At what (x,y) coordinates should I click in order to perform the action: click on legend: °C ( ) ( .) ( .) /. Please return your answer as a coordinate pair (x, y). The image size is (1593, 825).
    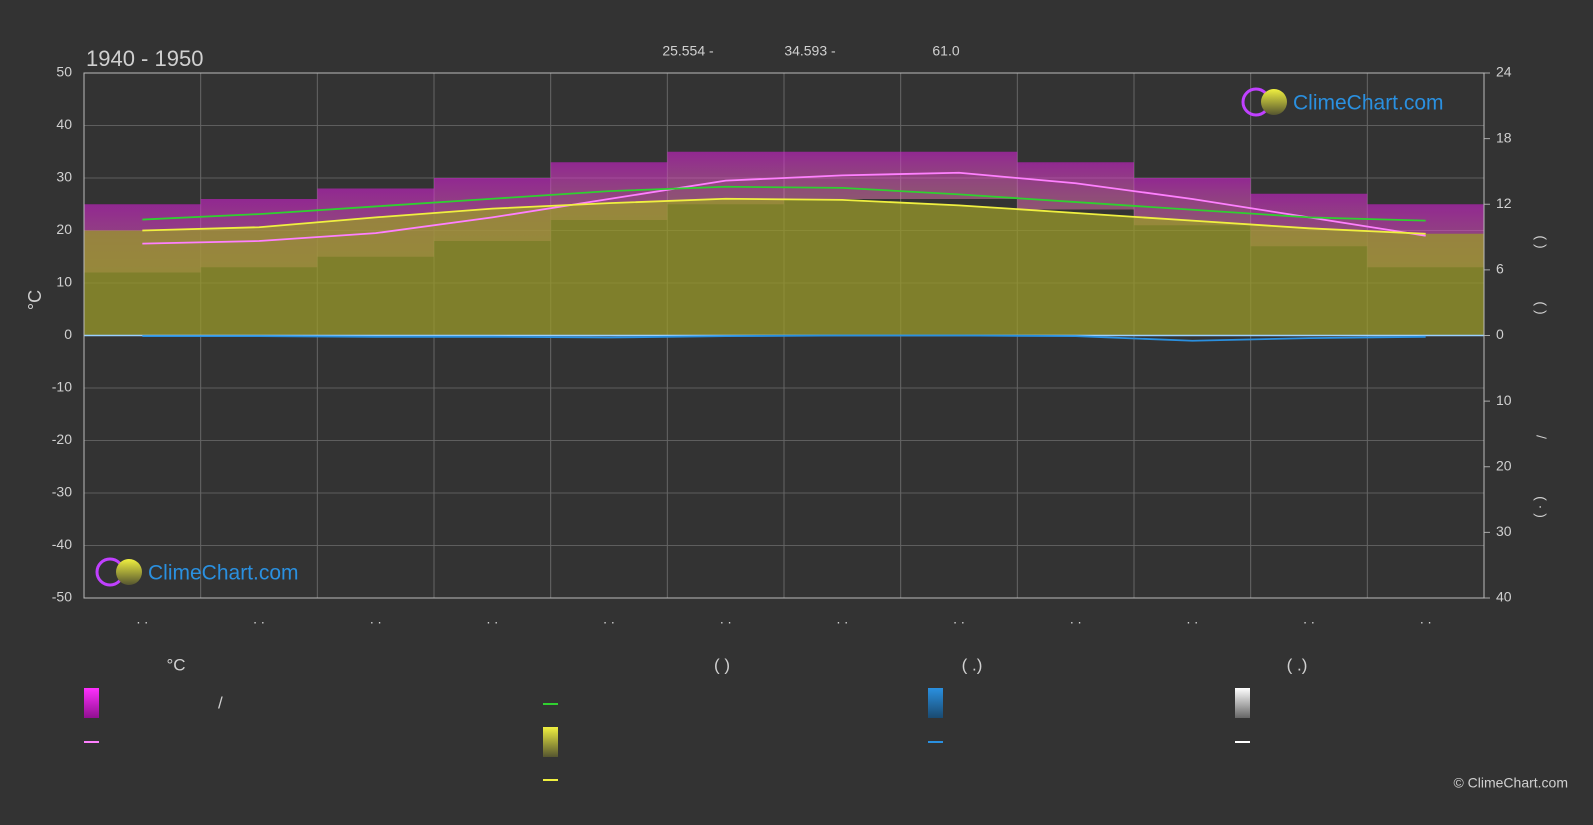
    Looking at the image, I should click on (696, 718).